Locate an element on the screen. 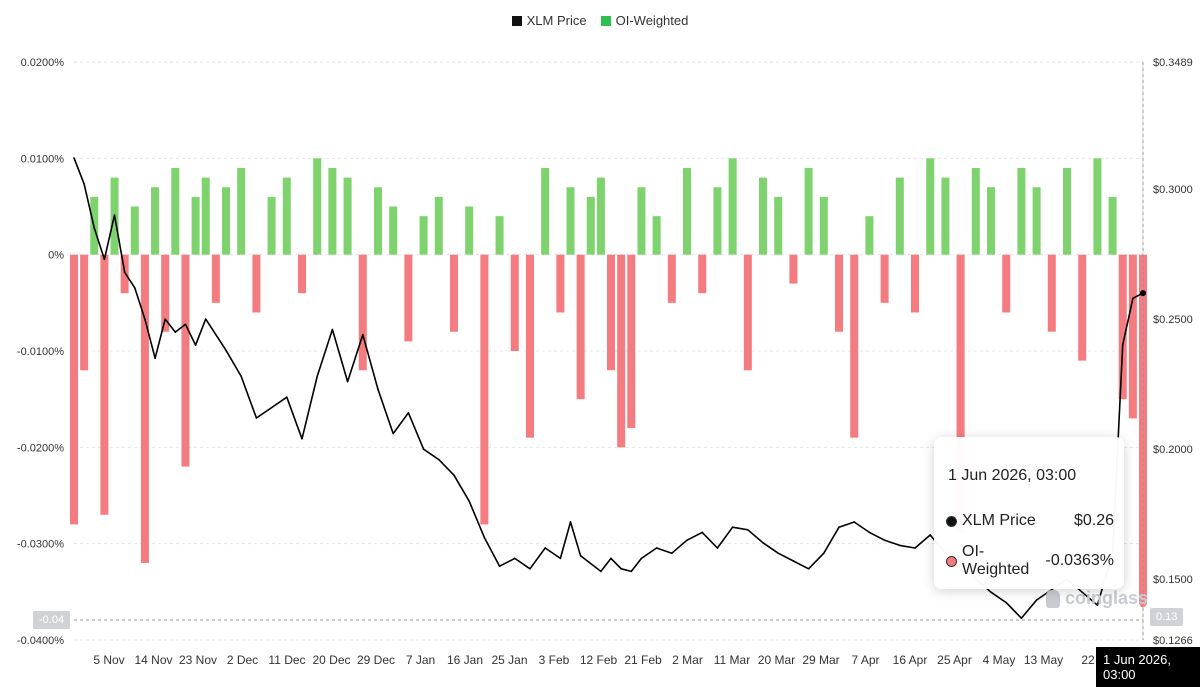 The width and height of the screenshot is (1200, 687). legend-item-price: XLM Price is located at coordinates (549, 20).